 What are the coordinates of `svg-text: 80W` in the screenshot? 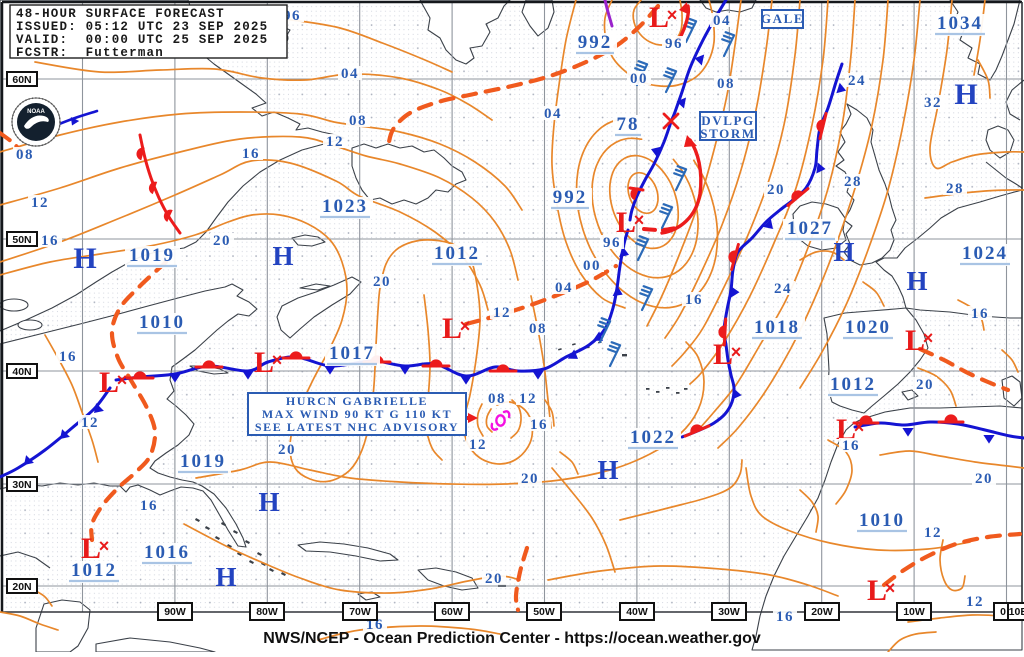 It's located at (267, 612).